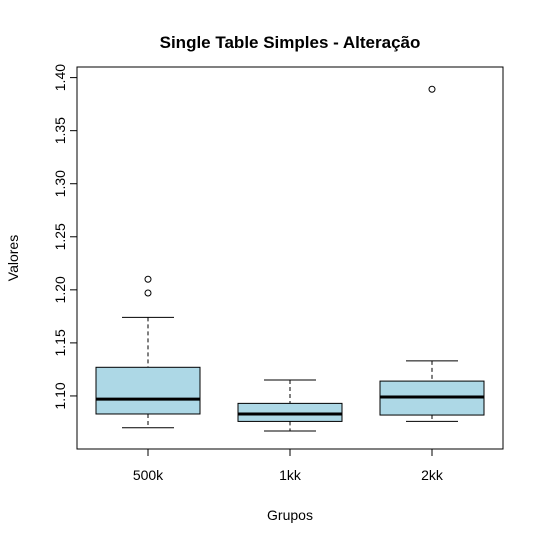  Describe the element at coordinates (13, 258) in the screenshot. I see `y-axis-label: Valores` at that location.